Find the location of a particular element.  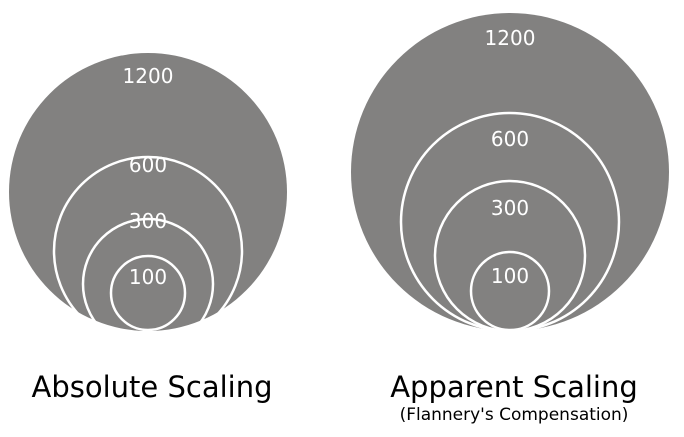

absolute-scaling-title: Absolute Scaling is located at coordinates (152, 387).